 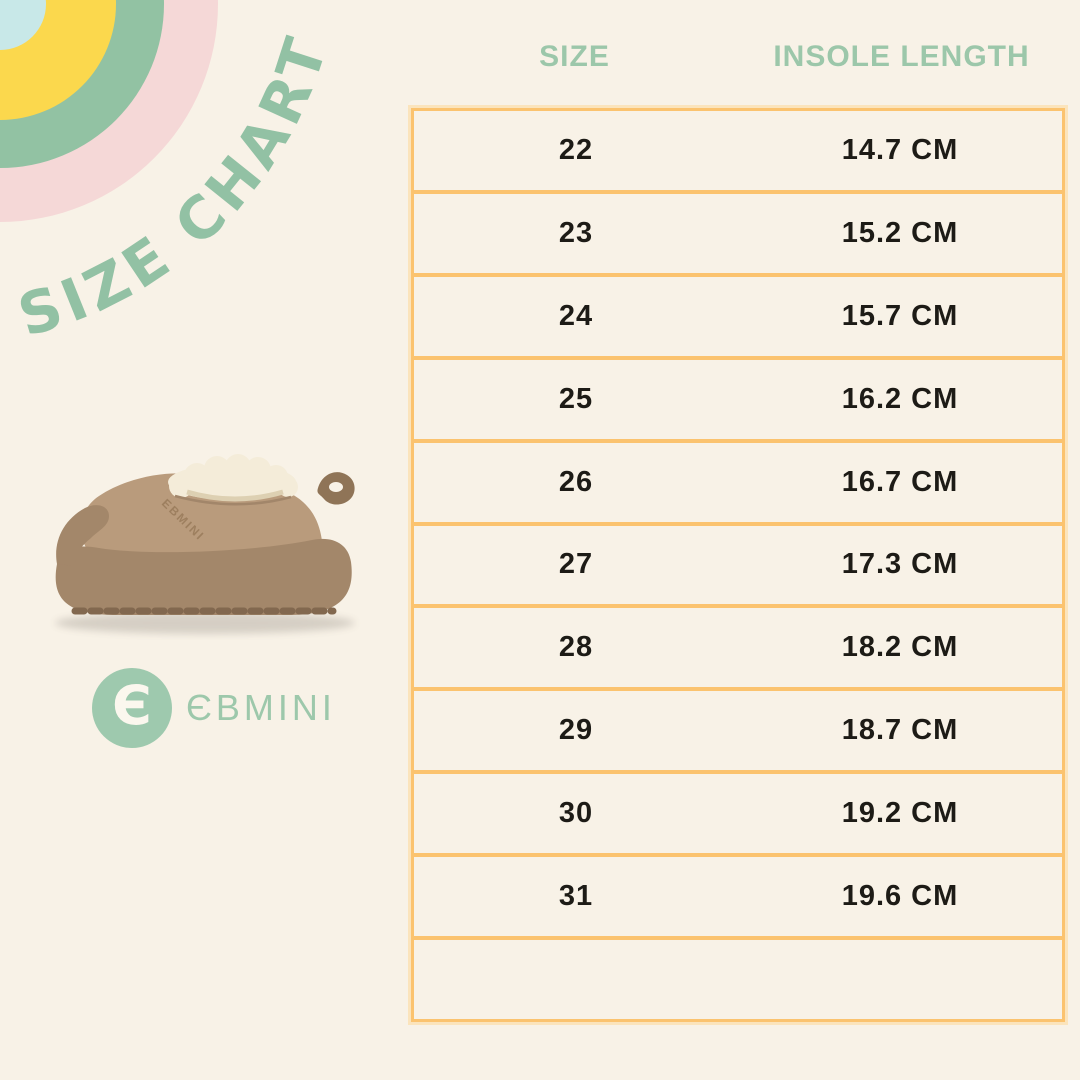 What do you see at coordinates (900, 232) in the screenshot?
I see `insole-value: 15.2 CM` at bounding box center [900, 232].